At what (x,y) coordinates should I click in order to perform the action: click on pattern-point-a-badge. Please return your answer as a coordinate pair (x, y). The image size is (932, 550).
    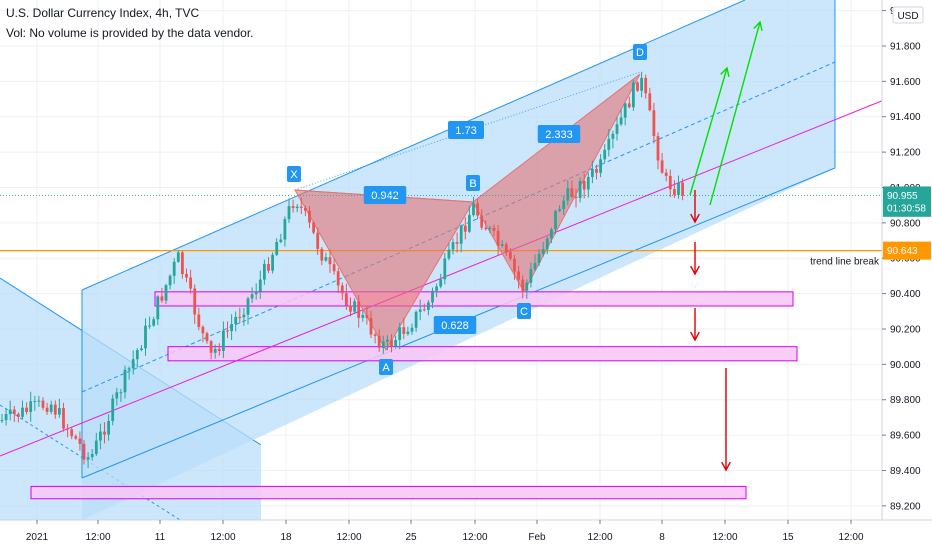
    Looking at the image, I should click on (386, 367).